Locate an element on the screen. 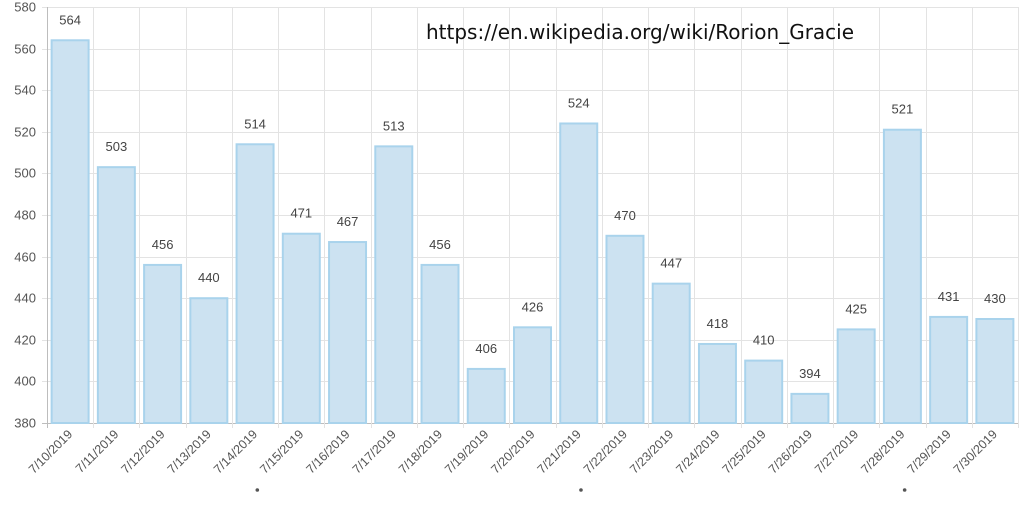 Image resolution: width=1019 pixels, height=509 pixels. bar-value-label: 564 is located at coordinates (70, 19).